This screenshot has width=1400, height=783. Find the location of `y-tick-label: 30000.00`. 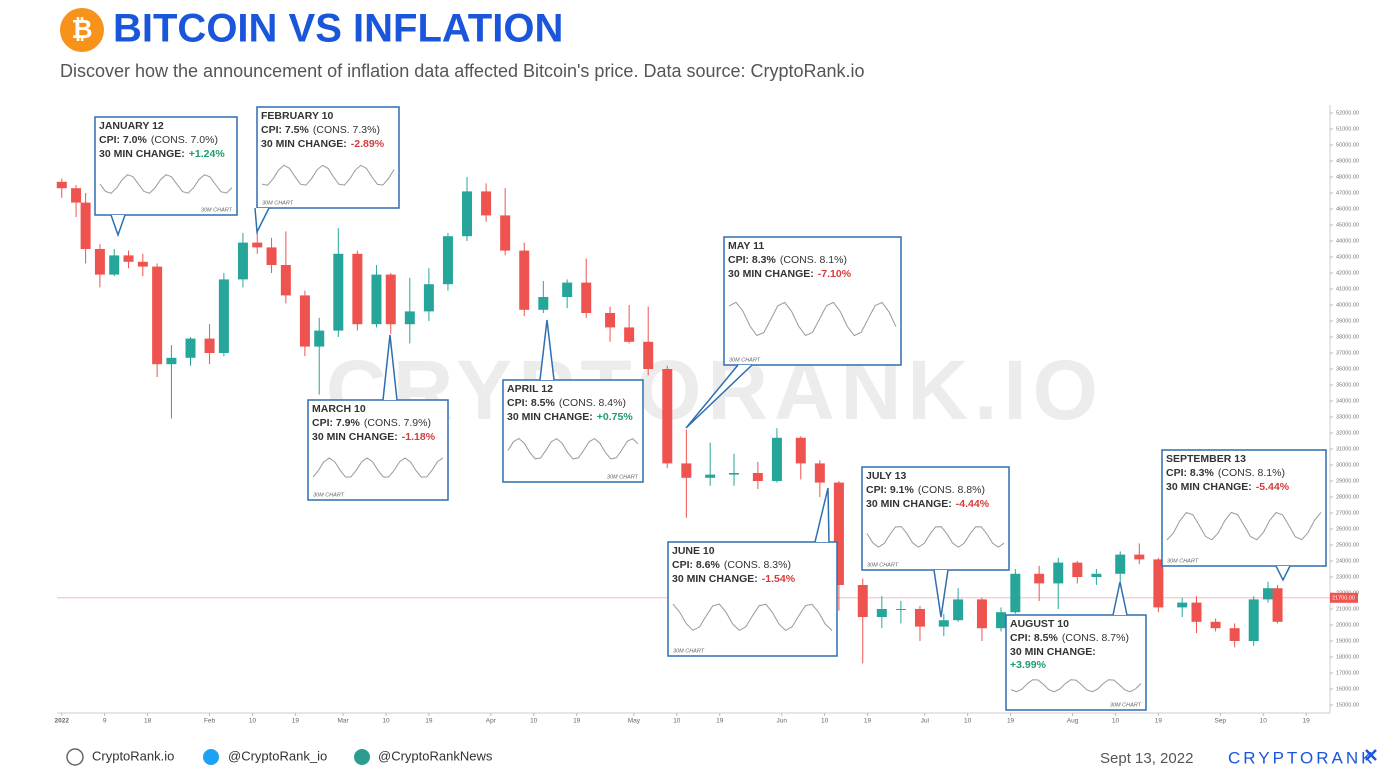

y-tick-label: 30000.00 is located at coordinates (1347, 465).